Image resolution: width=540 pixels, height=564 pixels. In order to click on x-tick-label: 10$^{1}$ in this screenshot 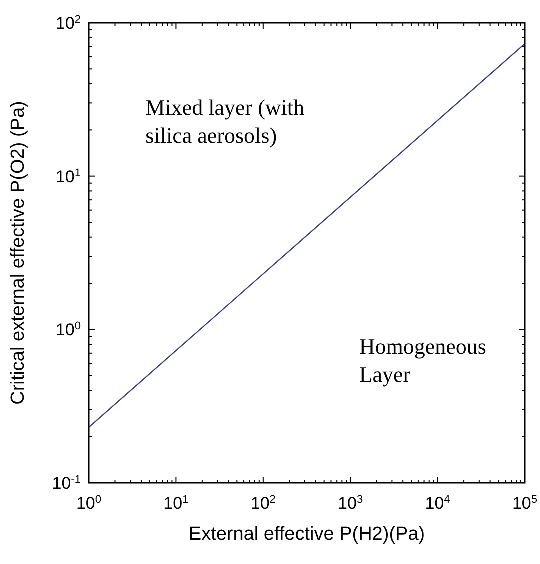, I will do `click(176, 503)`.